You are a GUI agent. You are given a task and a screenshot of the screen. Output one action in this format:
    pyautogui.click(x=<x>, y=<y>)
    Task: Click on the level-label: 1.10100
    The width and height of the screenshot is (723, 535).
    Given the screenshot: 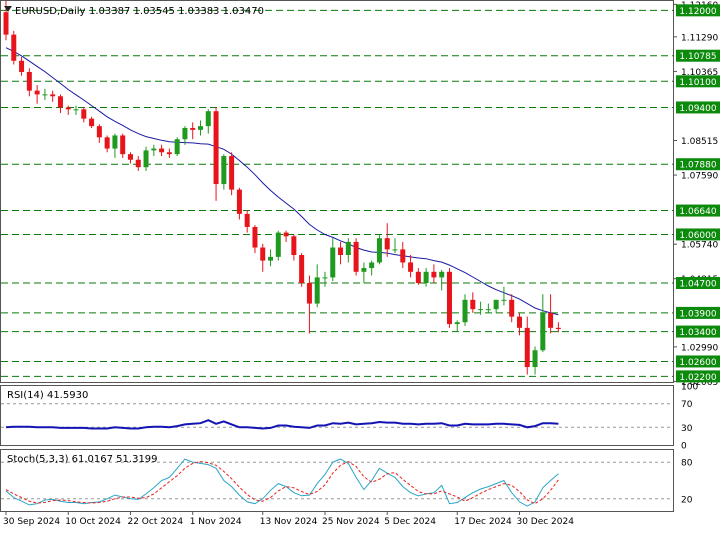 What is the action you would take?
    pyautogui.click(x=697, y=83)
    